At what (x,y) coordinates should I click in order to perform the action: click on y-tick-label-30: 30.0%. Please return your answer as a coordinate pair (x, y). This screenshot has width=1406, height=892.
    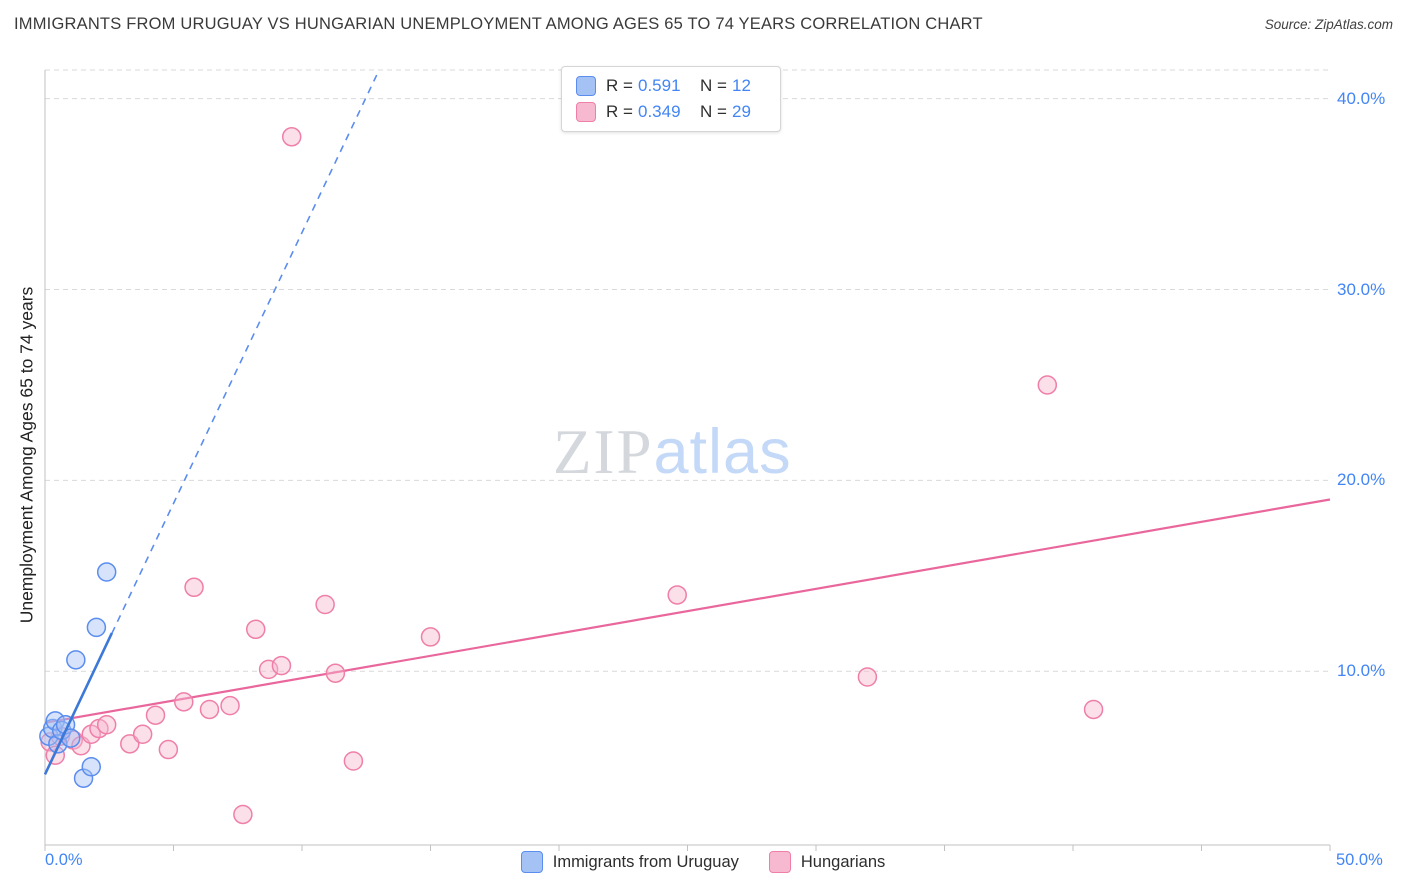
    Looking at the image, I should click on (1361, 289).